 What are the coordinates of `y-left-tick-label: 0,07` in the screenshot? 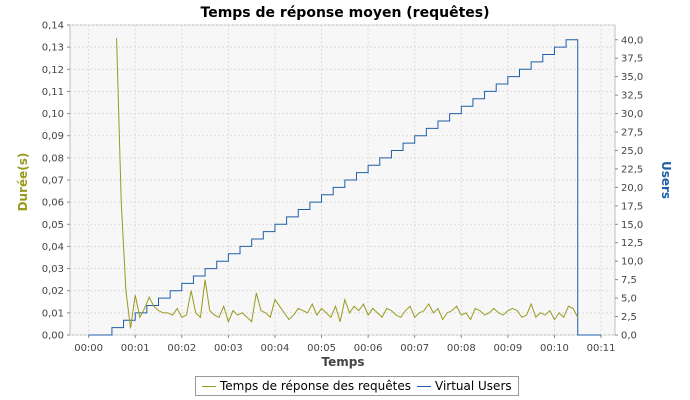 It's located at (53, 181).